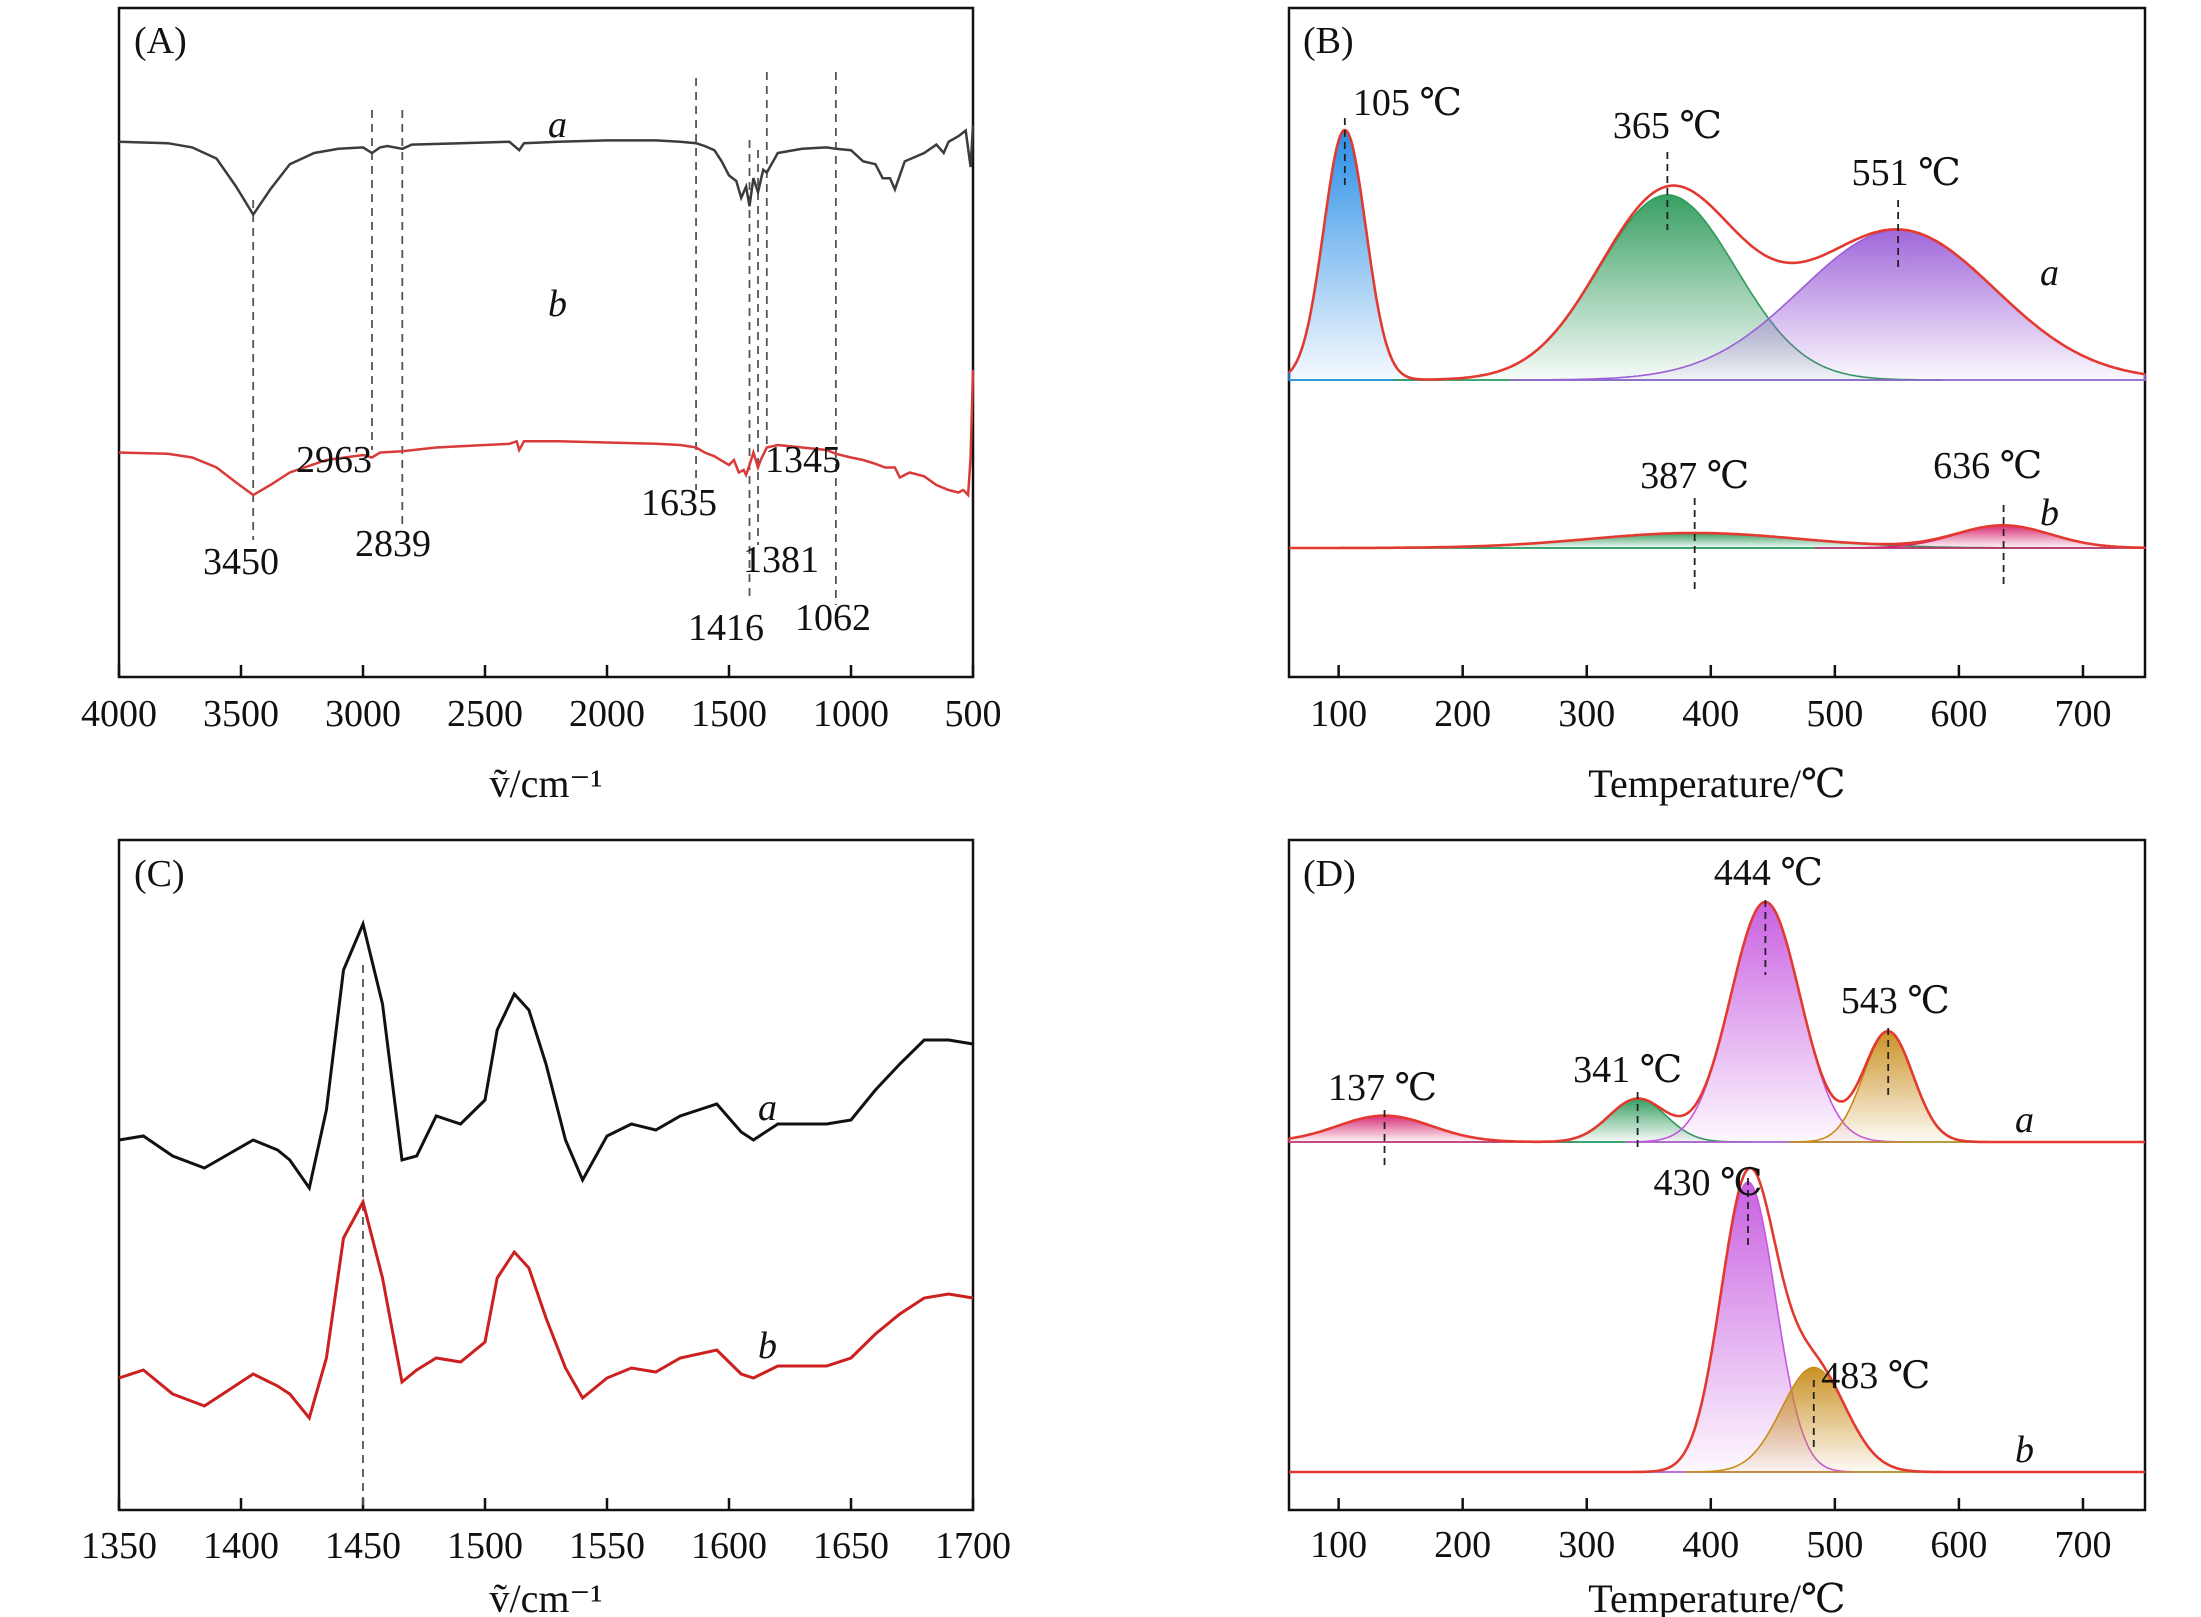 The height and width of the screenshot is (1617, 2201). I want to click on peak-label-b-387: 387 ℃, so click(1694, 476).